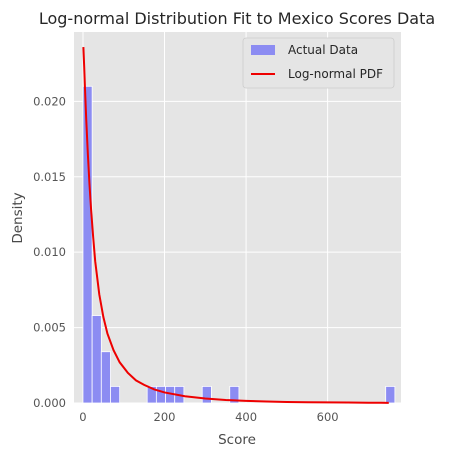 The height and width of the screenshot is (457, 468). Describe the element at coordinates (82, 417) in the screenshot. I see `x-tick-label: 0` at that location.